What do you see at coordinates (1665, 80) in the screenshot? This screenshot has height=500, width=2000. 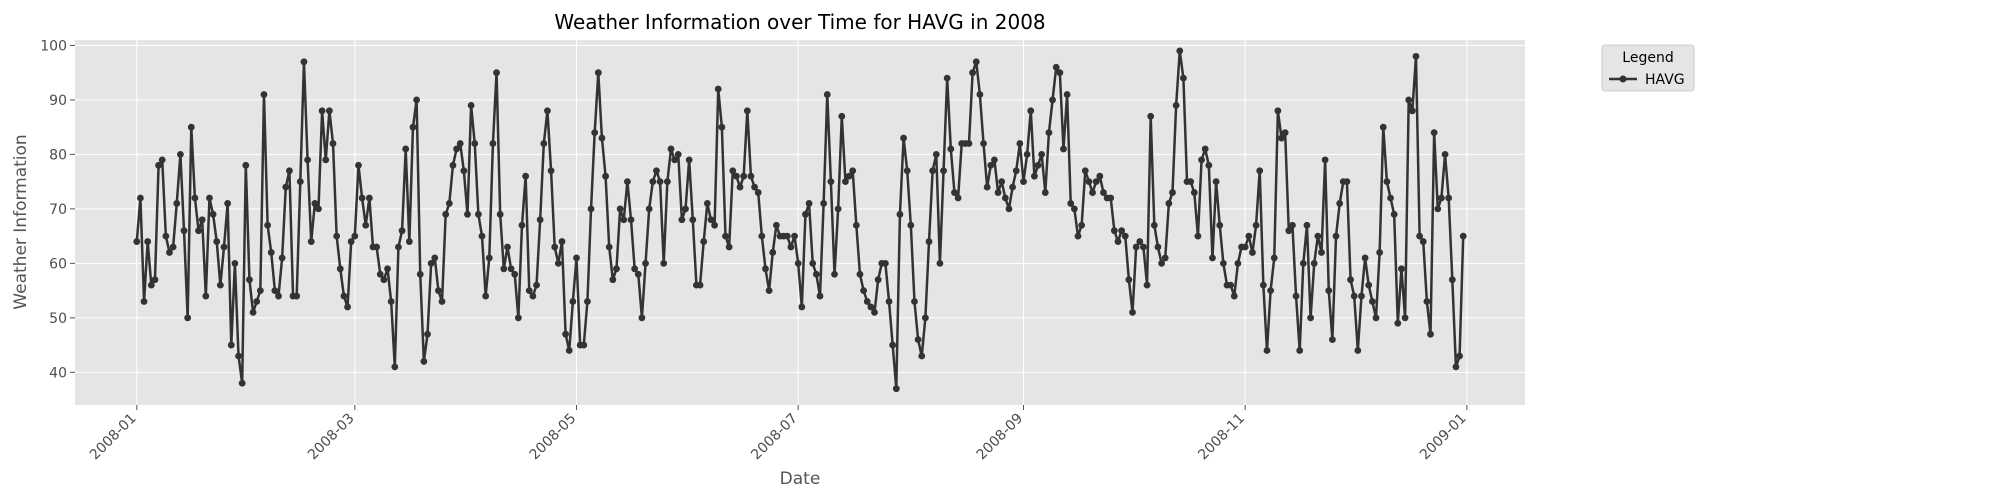 I see `legend-label-havg: HAVG` at bounding box center [1665, 80].